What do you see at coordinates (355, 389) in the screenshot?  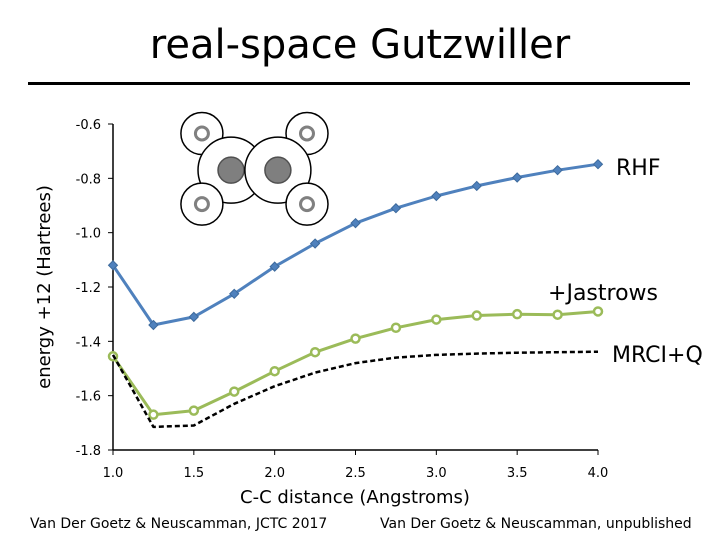 I see `series-line-mrci-q` at bounding box center [355, 389].